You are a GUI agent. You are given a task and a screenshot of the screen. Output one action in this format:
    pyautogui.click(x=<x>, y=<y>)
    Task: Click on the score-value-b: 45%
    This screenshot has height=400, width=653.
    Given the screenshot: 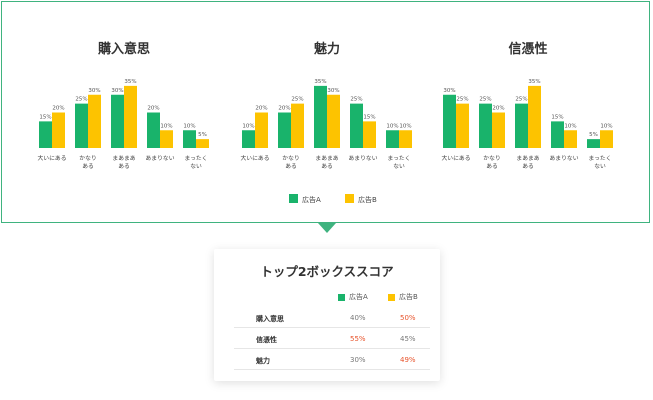 What is the action you would take?
    pyautogui.click(x=408, y=339)
    